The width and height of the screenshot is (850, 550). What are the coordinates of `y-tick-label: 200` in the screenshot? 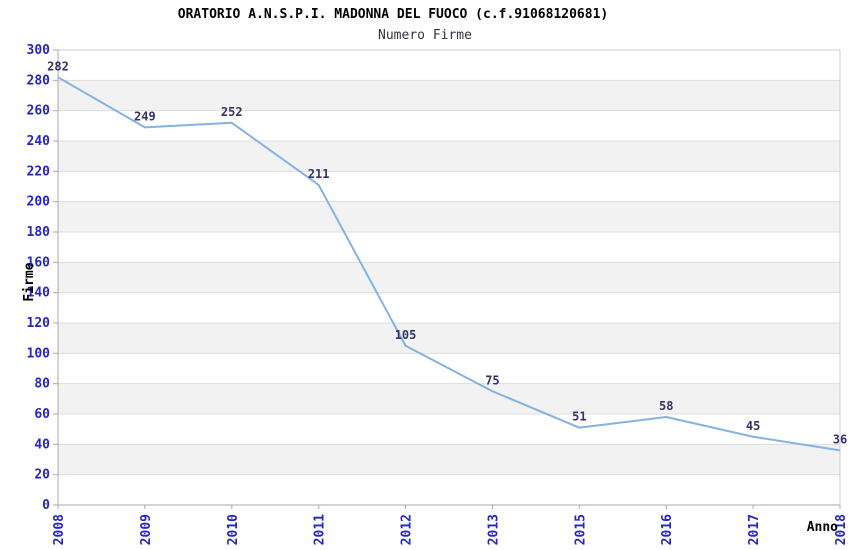 It's located at (39, 202).